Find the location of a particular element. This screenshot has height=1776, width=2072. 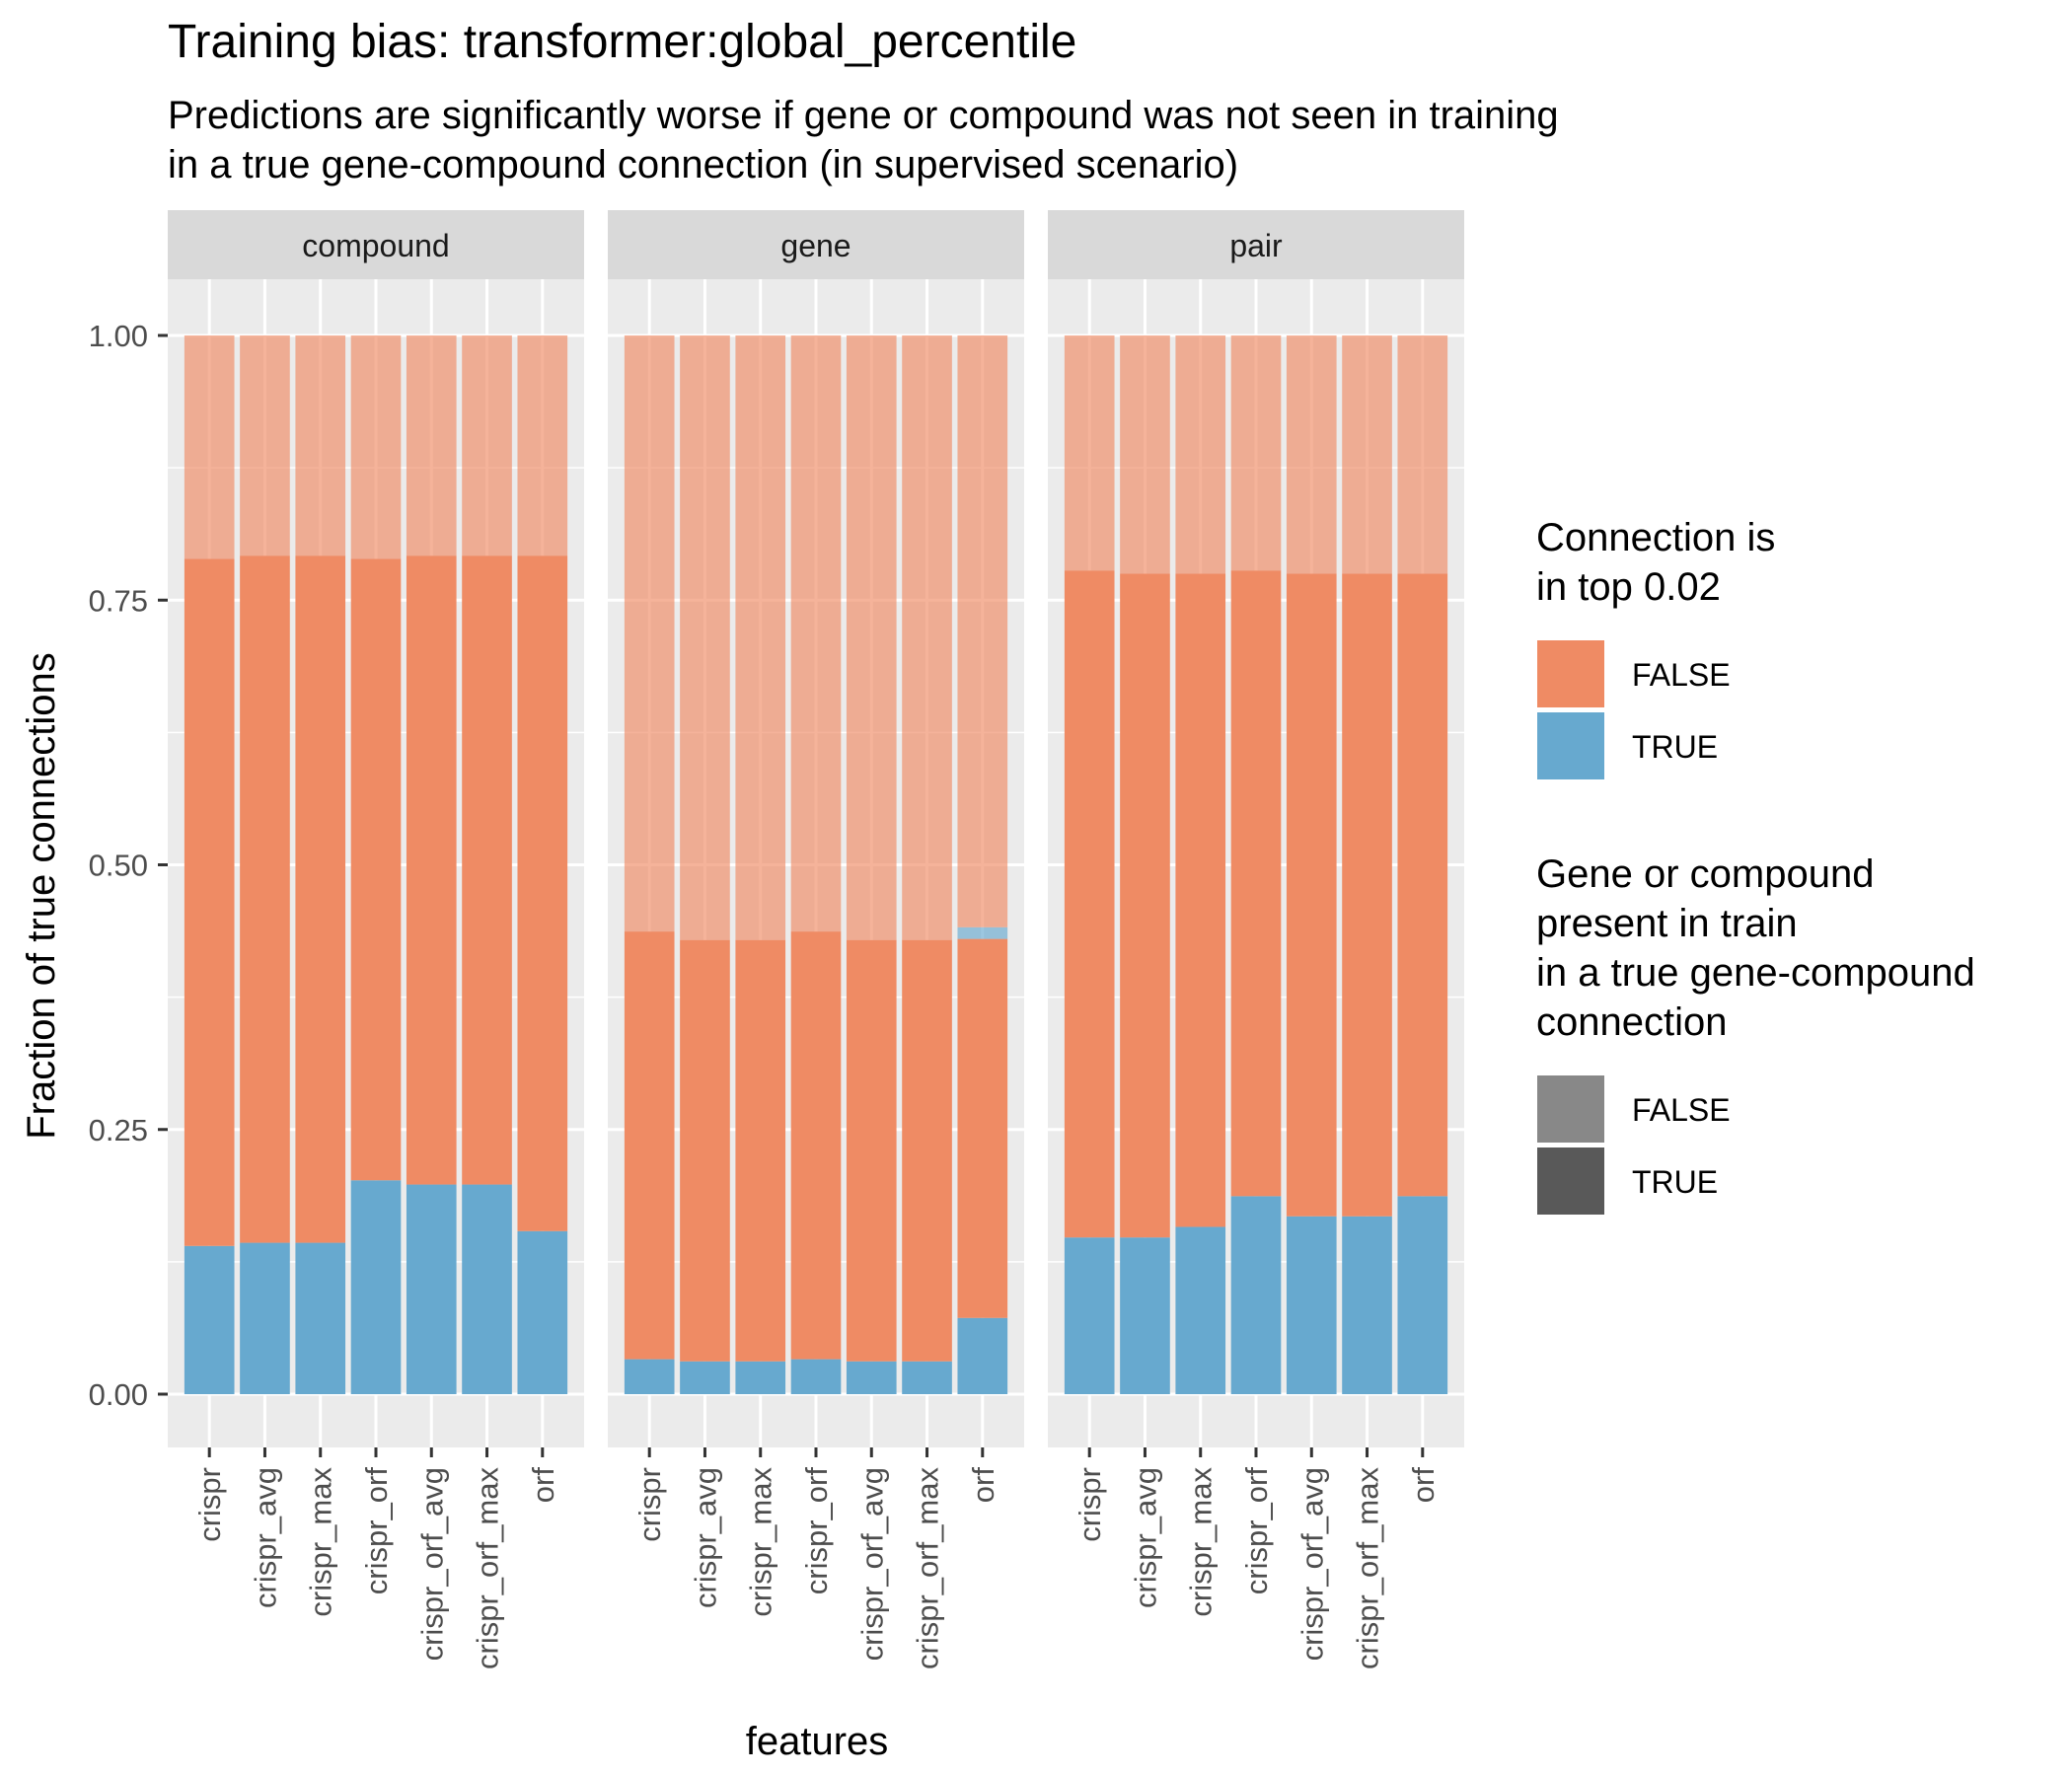

y-tick-label: 0.75 is located at coordinates (118, 600).